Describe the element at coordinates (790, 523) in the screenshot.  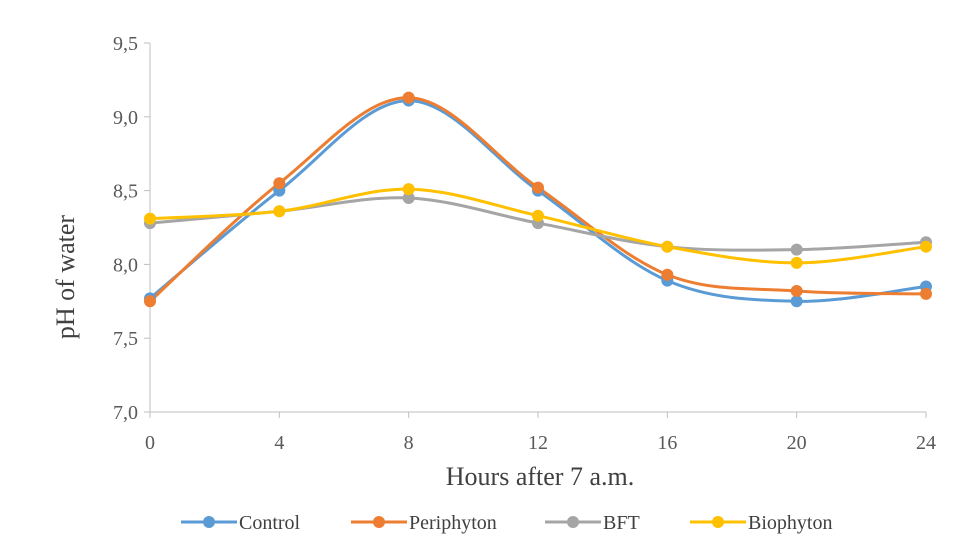
I see `legend-label: Biophyton` at that location.